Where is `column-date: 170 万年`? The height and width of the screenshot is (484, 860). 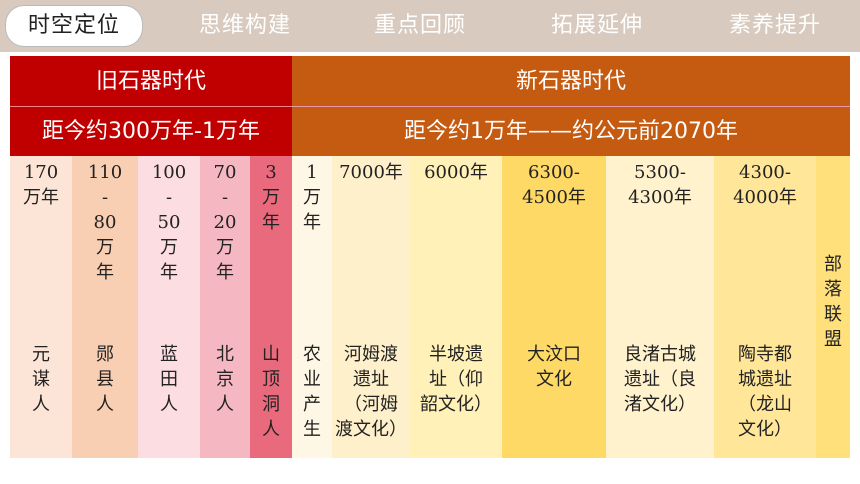 column-date: 170 万年 is located at coordinates (41, 185).